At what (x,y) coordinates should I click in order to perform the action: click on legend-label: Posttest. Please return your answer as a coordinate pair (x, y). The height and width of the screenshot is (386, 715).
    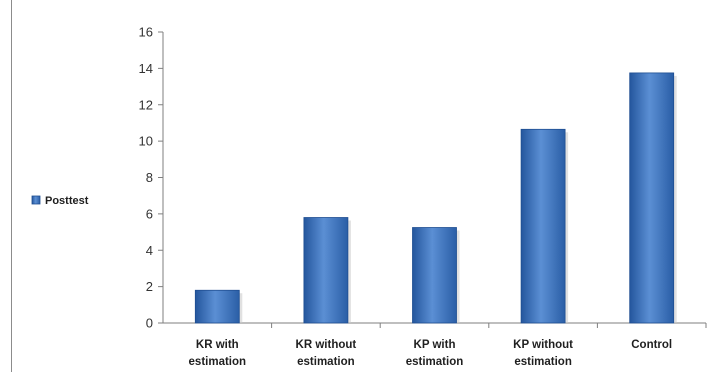
    Looking at the image, I should click on (67, 201).